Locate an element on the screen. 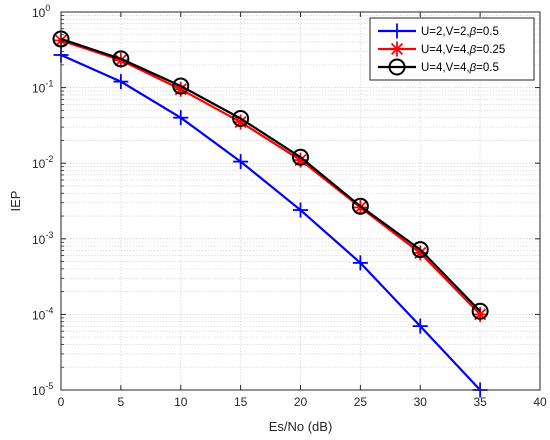 Image resolution: width=550 pixels, height=440 pixels. legend-label: U=2,V=2,β=0.5 is located at coordinates (460, 32).